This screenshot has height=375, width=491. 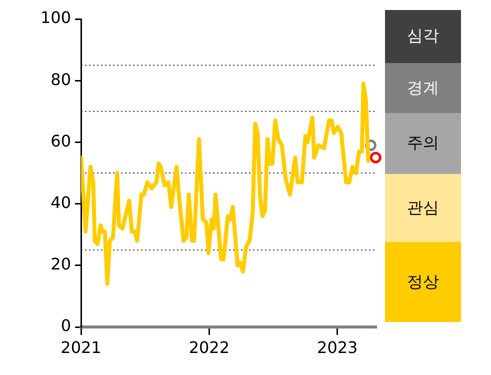 I want to click on y-tick-label: 20, so click(x=60, y=264).